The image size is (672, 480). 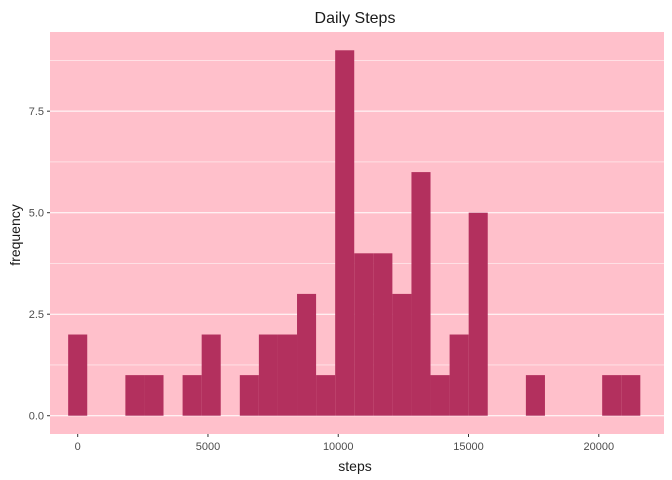 I want to click on chart-title: Daily Steps, so click(x=355, y=18).